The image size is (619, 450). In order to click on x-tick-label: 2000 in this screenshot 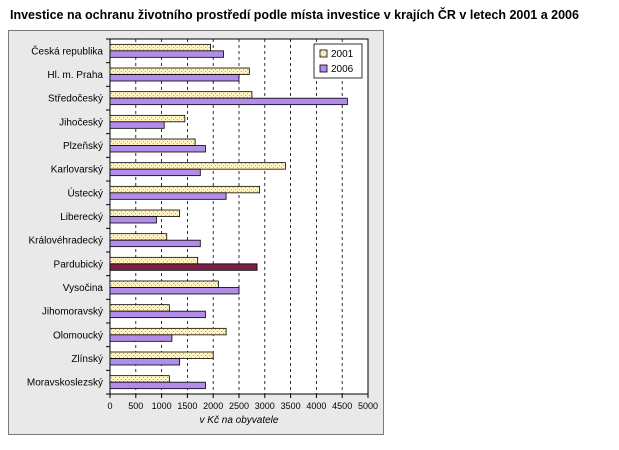, I will do `click(213, 406)`.